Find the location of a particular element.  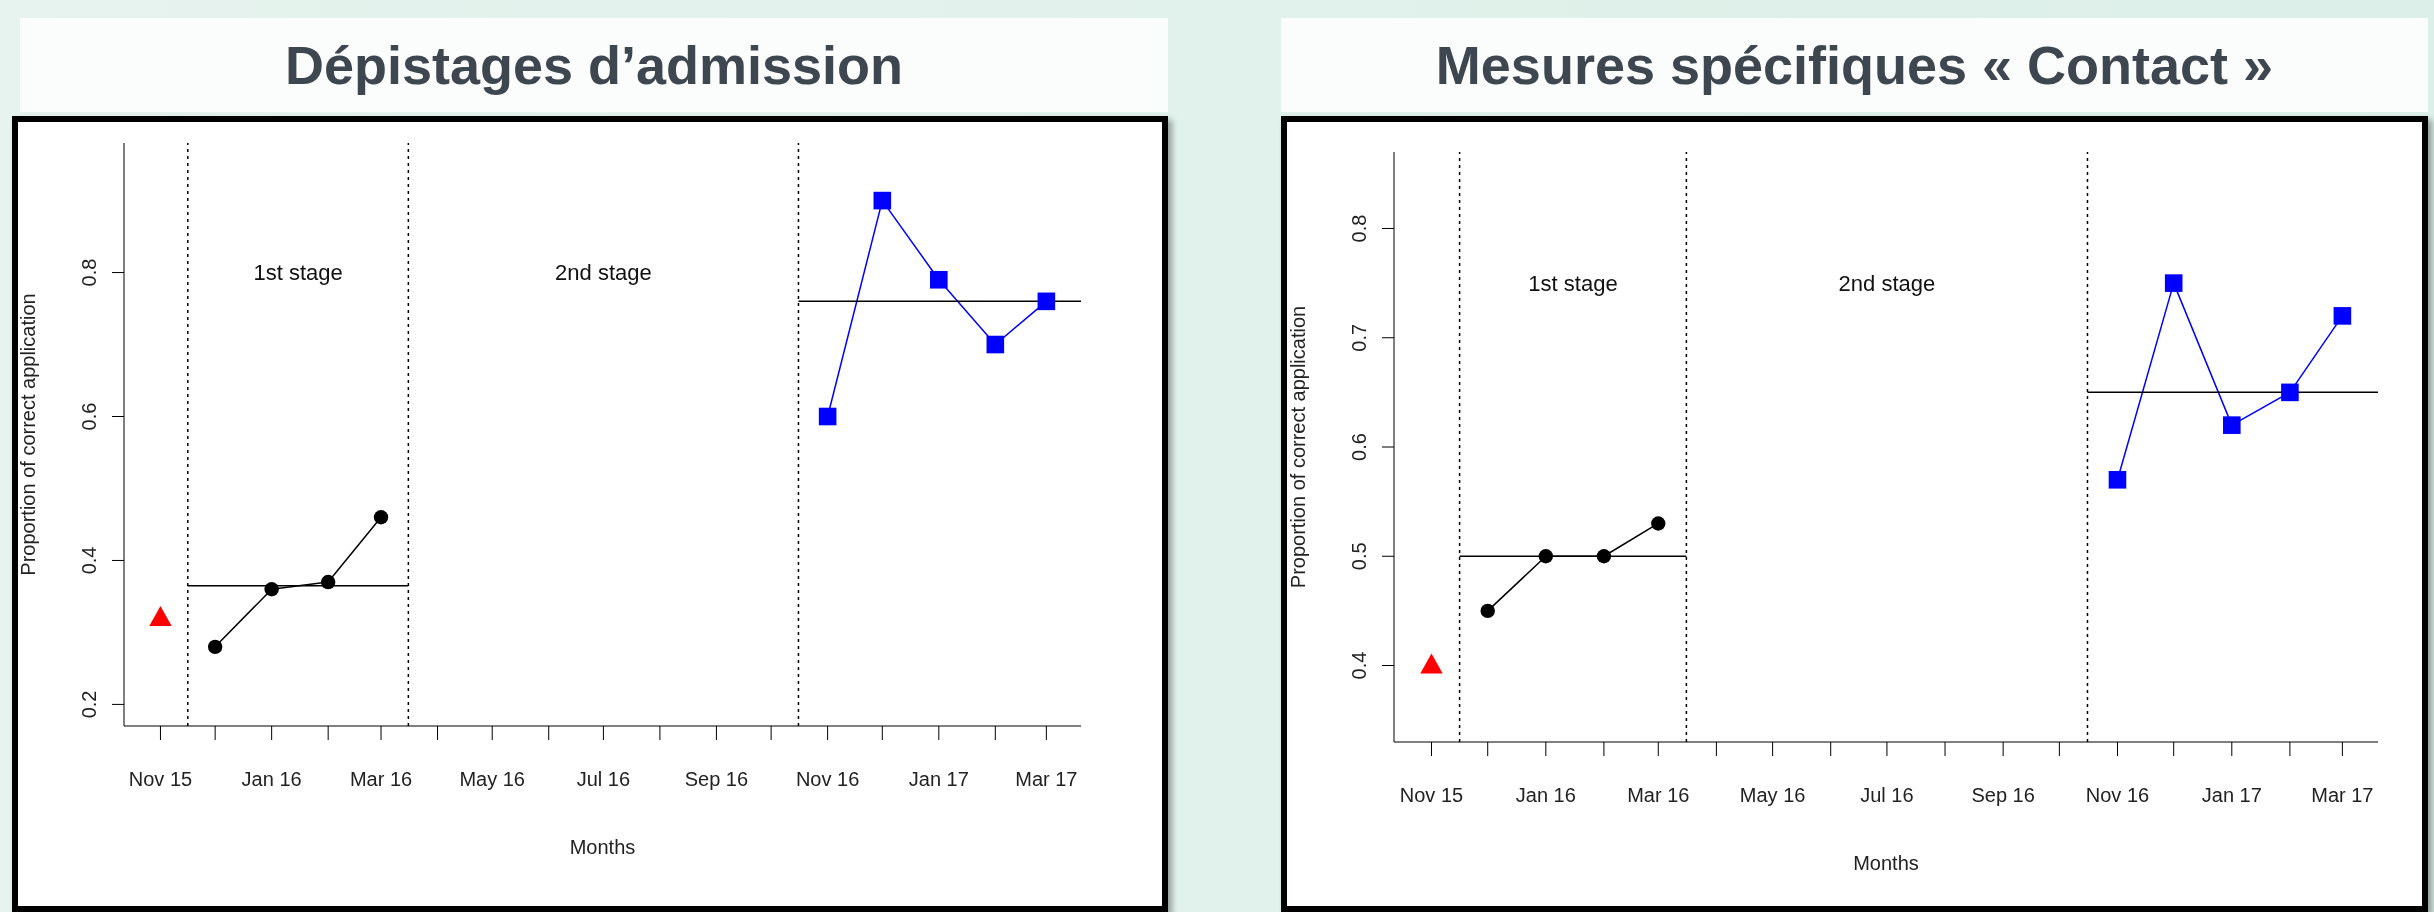

chart-title: Mesures spécifiques « Contact » is located at coordinates (1854, 65).